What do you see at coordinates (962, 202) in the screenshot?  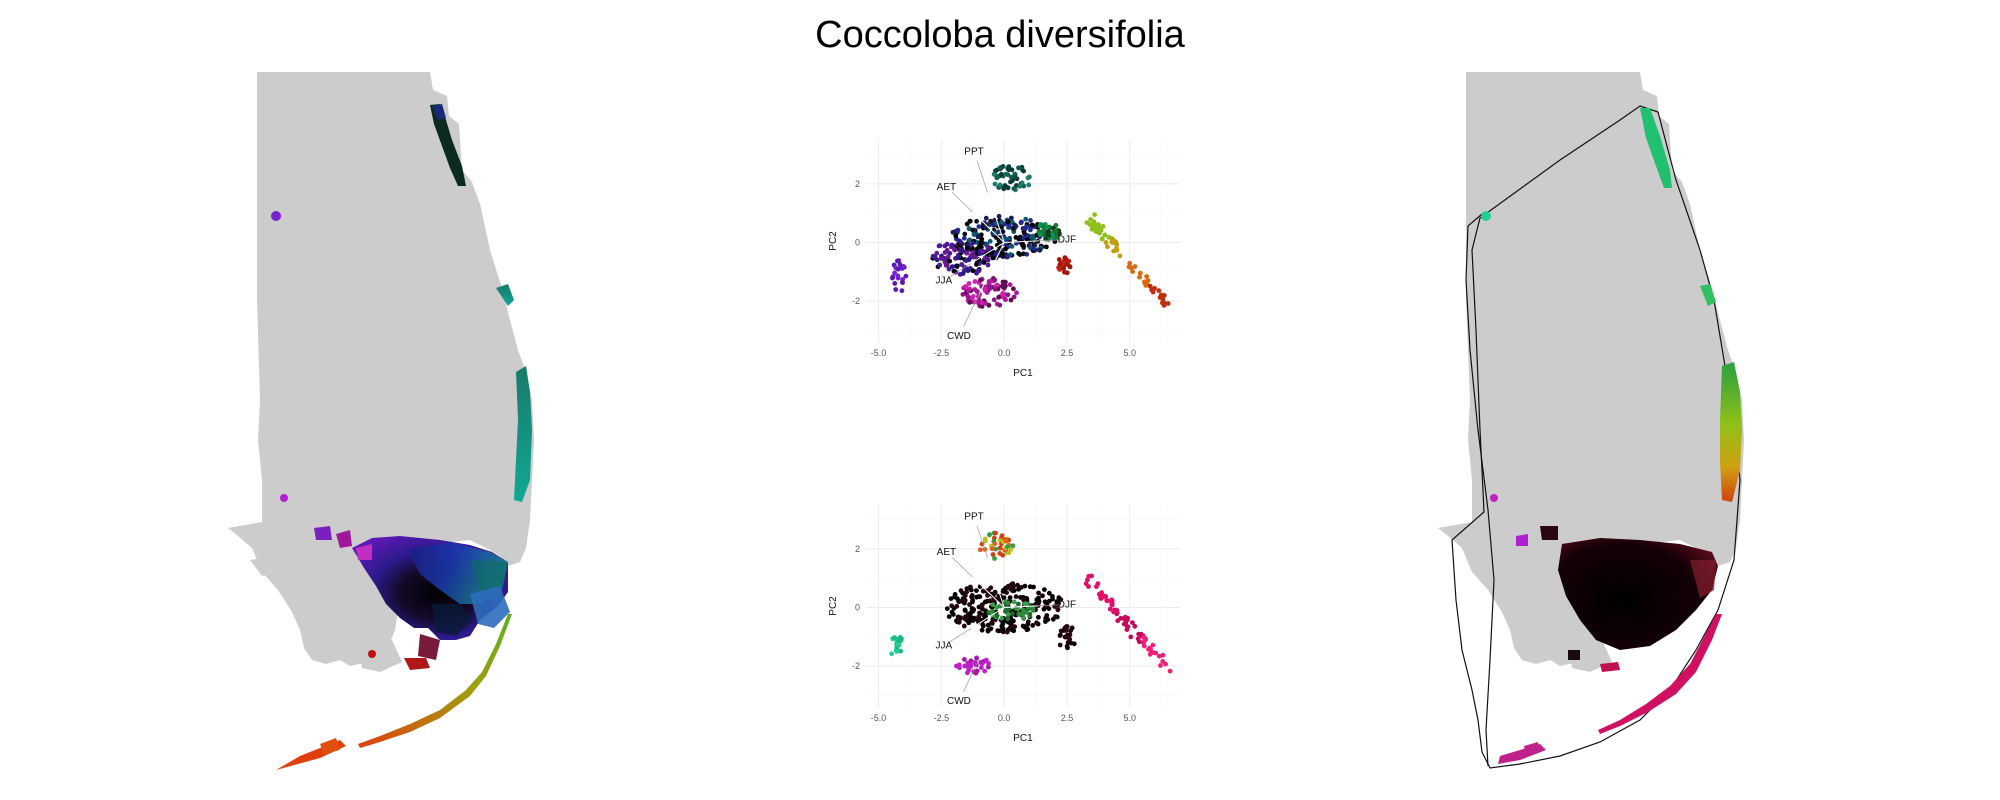 I see `loading-leader` at bounding box center [962, 202].